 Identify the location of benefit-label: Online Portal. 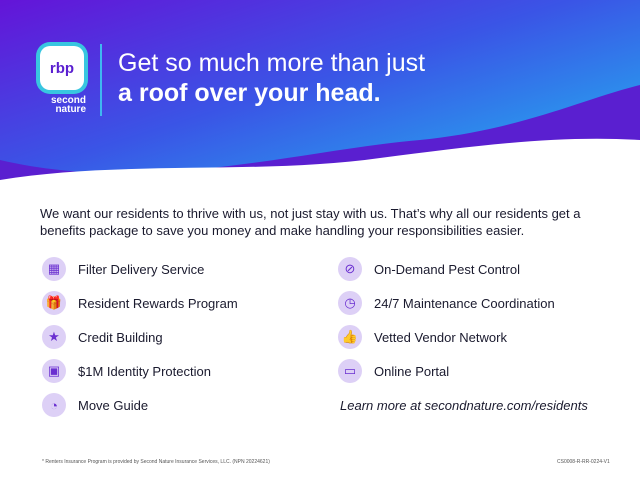
(412, 371).